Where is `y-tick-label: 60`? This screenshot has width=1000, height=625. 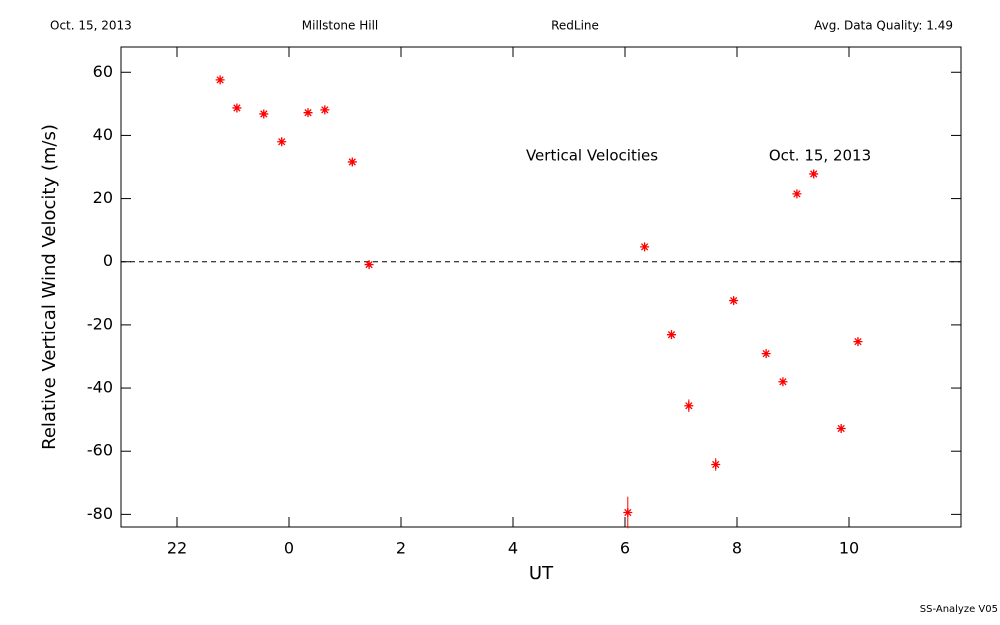
y-tick-label: 60 is located at coordinates (103, 71).